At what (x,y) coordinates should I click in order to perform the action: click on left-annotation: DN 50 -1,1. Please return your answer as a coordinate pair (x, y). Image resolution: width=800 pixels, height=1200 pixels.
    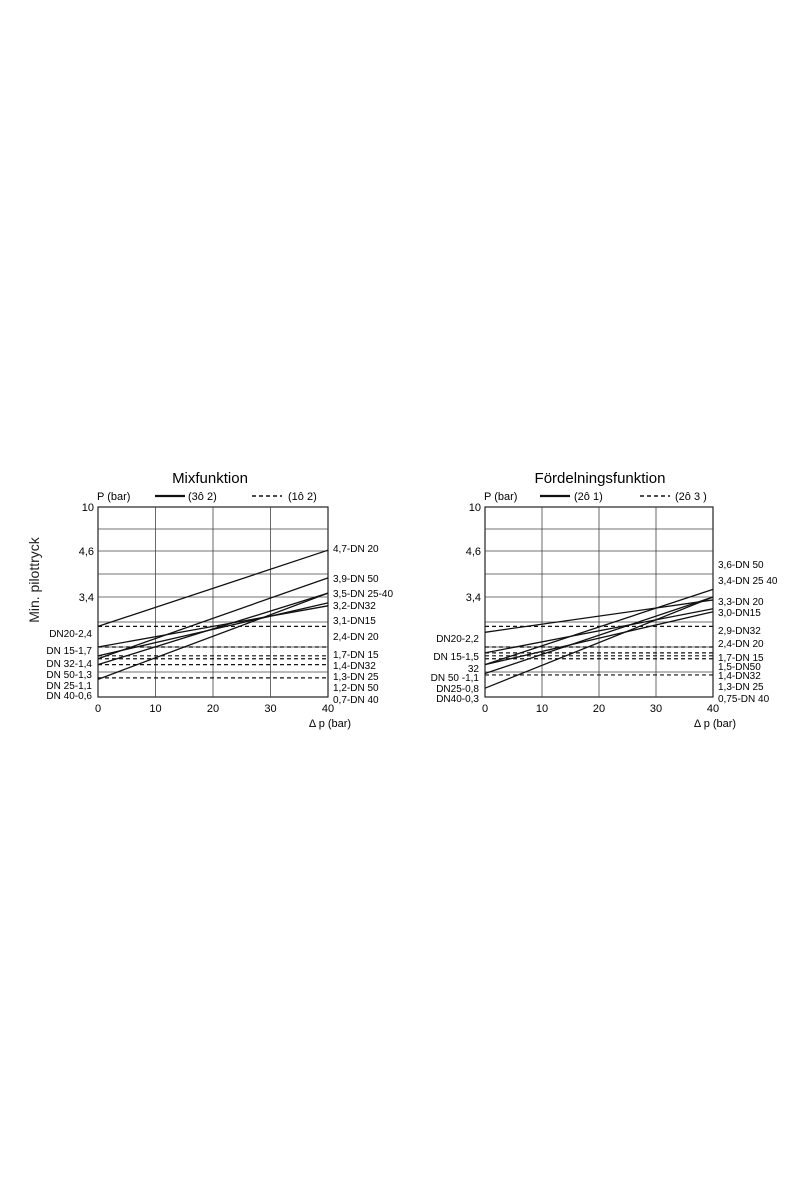
    Looking at the image, I should click on (455, 678).